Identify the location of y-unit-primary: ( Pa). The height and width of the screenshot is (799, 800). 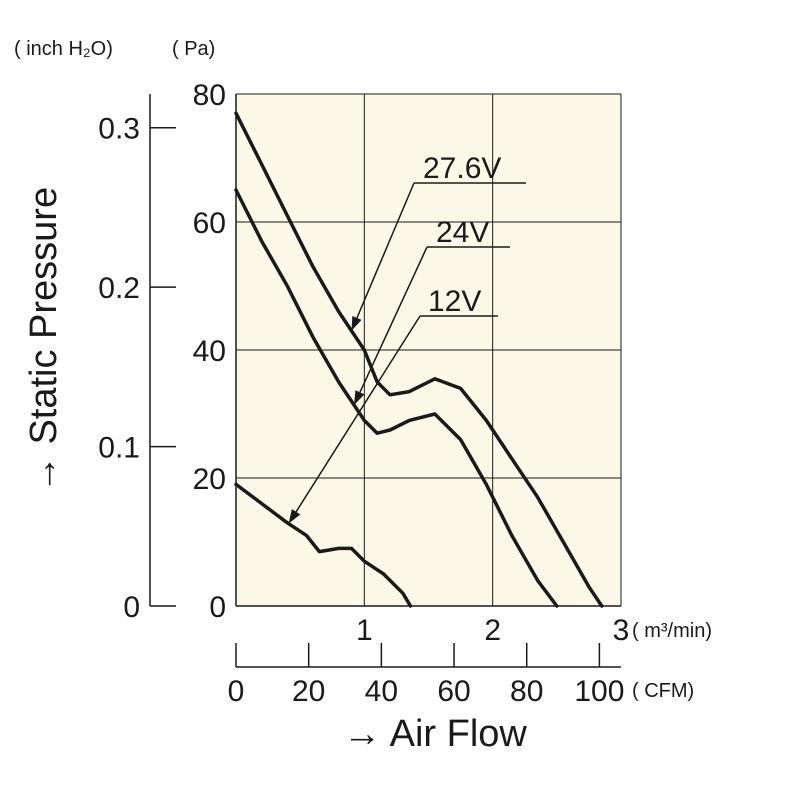
(193, 49).